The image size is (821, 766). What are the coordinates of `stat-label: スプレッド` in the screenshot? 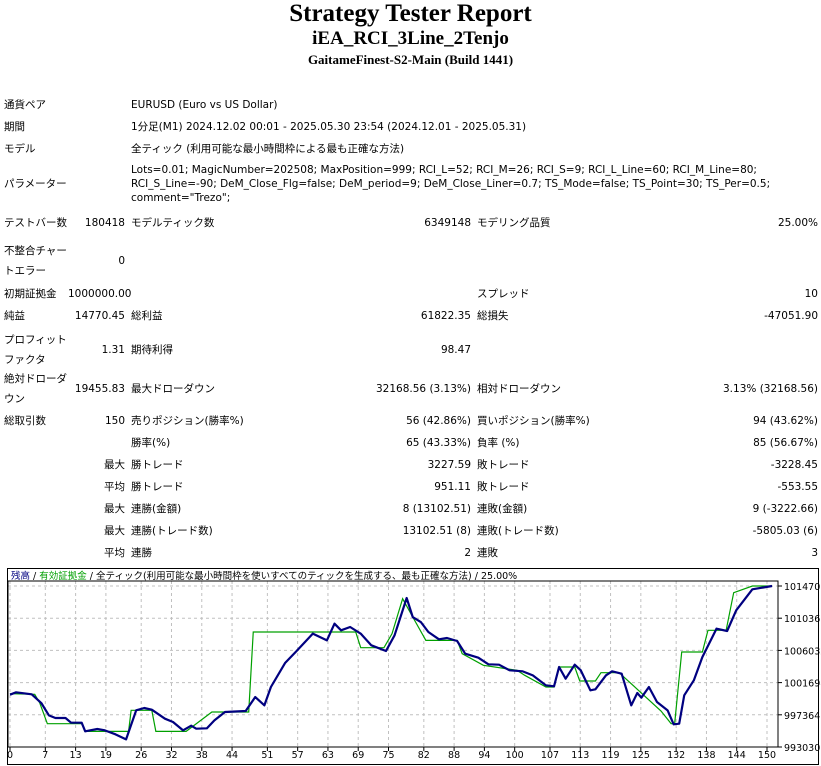 It's located at (503, 294).